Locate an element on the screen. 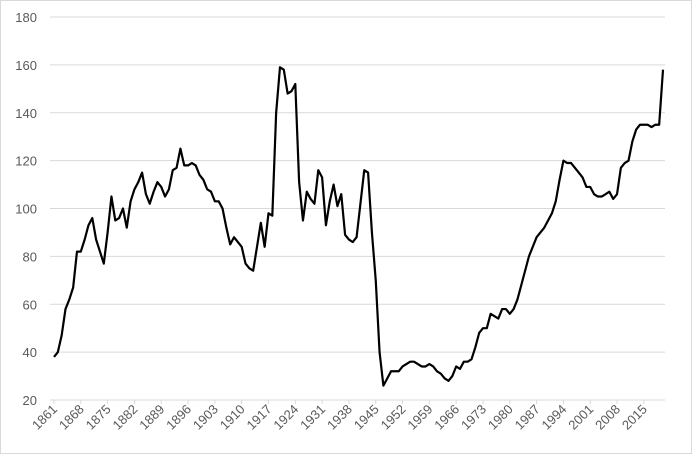 This screenshot has width=692, height=454. y-tick-label: 120 is located at coordinates (26, 161).